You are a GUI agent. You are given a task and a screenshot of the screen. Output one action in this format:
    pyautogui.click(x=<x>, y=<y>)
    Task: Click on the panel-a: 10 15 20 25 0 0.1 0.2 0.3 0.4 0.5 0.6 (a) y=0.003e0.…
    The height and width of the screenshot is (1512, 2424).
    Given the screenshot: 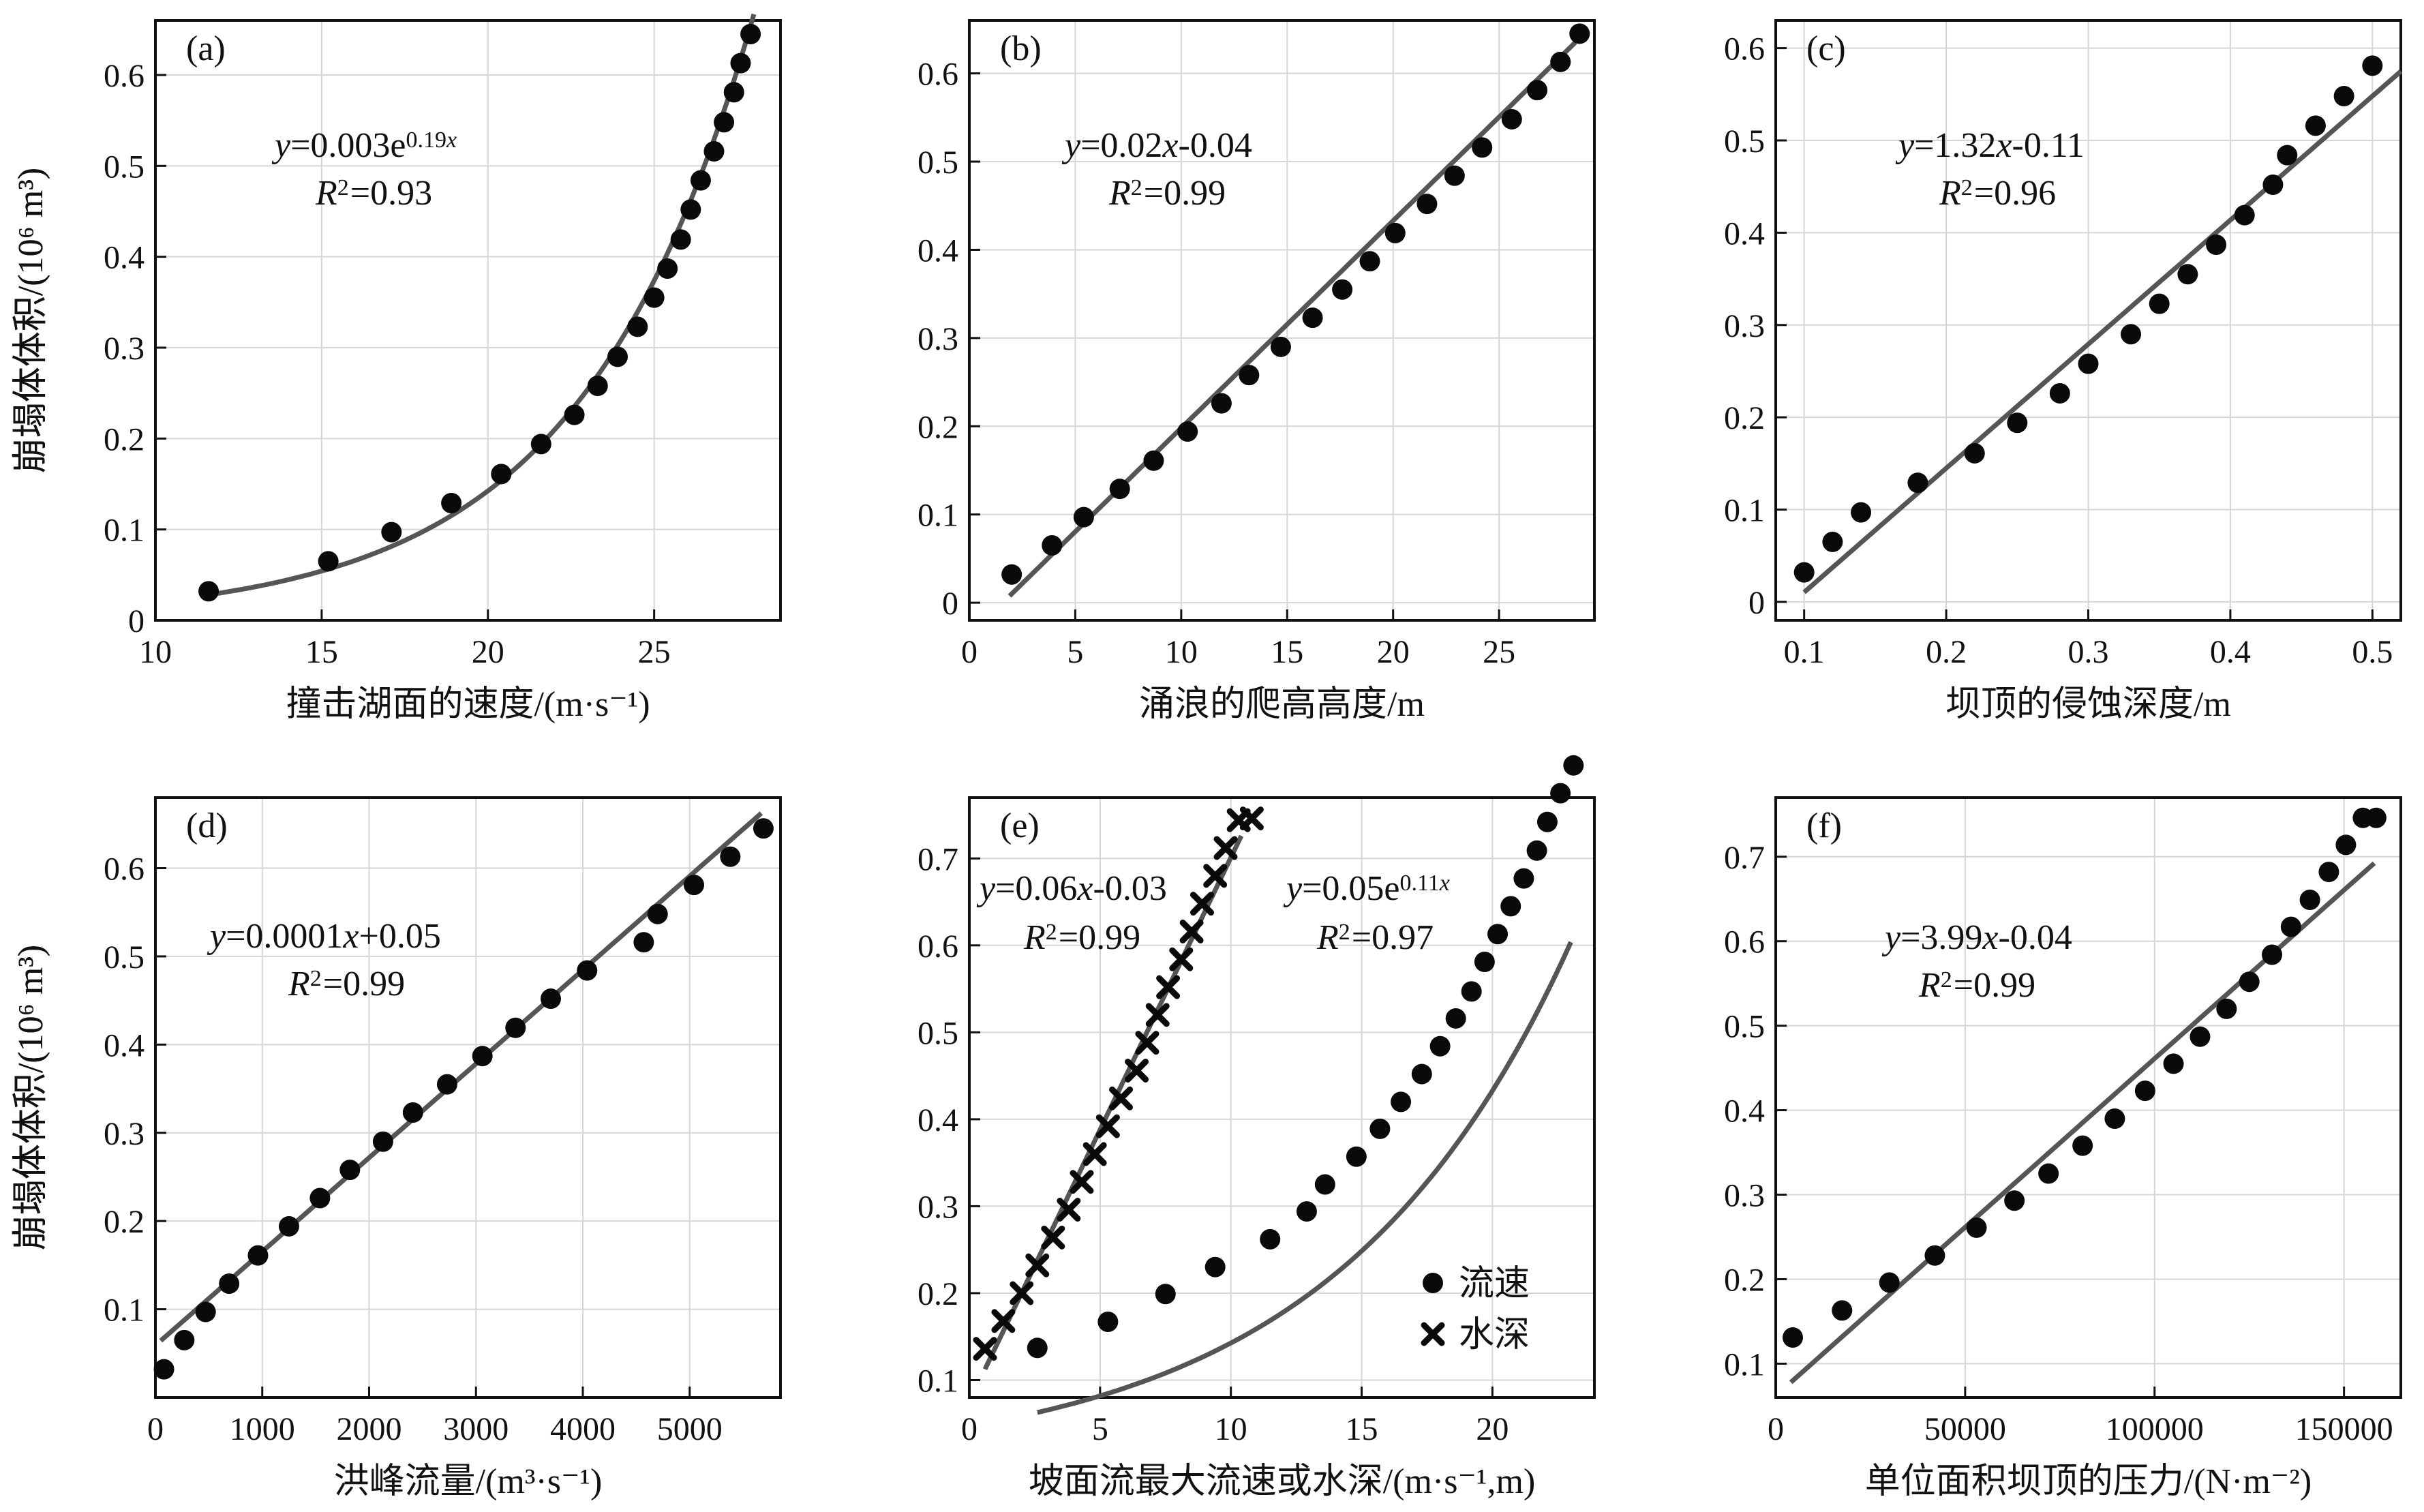 What is the action you would take?
    pyautogui.click(x=397, y=368)
    